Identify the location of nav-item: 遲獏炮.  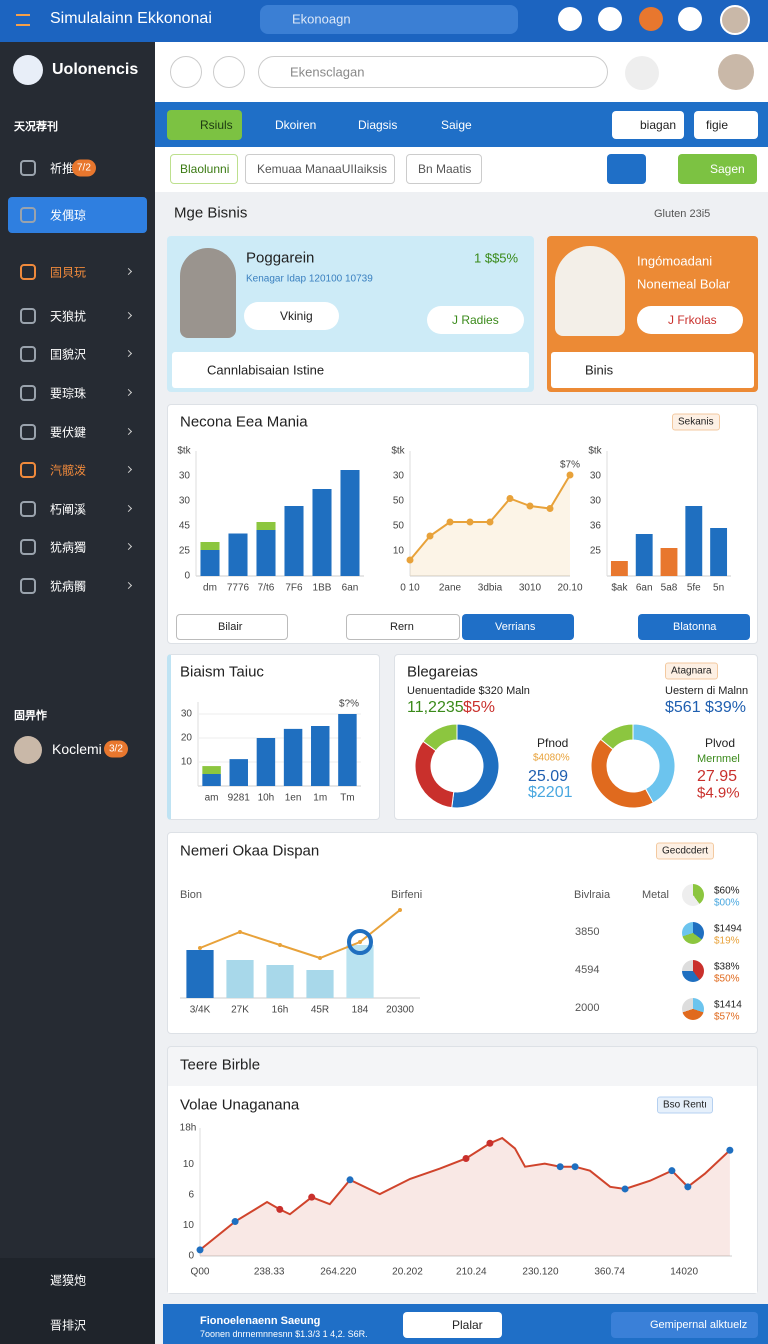
(68, 1280).